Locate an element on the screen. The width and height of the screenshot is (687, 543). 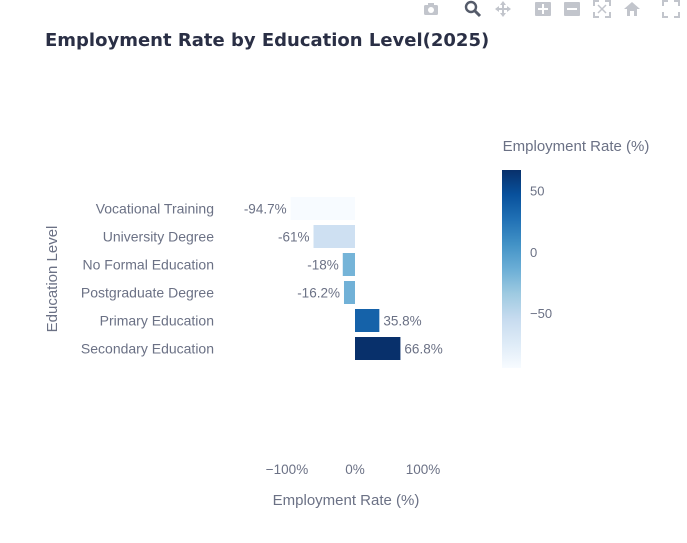
camera-icon is located at coordinates (431, 9).